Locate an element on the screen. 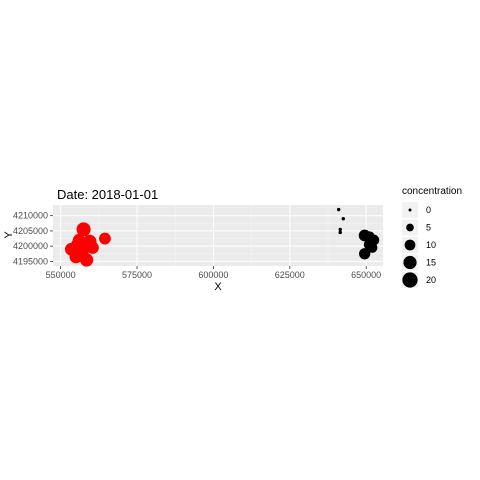 This screenshot has height=480, width=480. legend-entries: 0 5 10 15 20 is located at coordinates (419, 245).